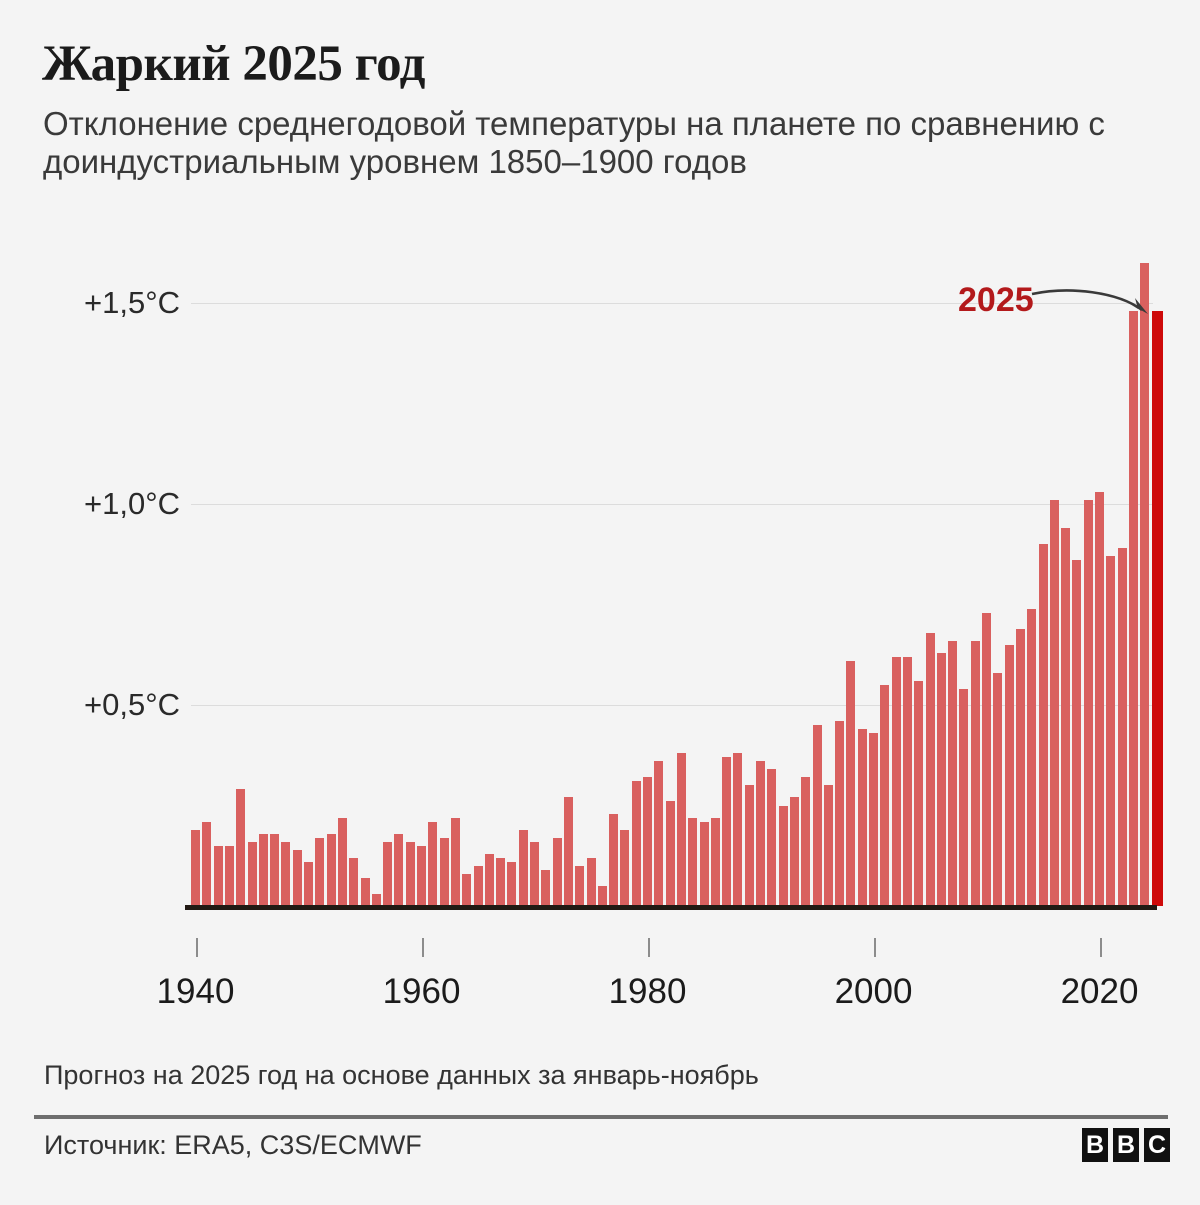  Describe the element at coordinates (1089, 301) in the screenshot. I see `curved-arrow-icon` at that location.